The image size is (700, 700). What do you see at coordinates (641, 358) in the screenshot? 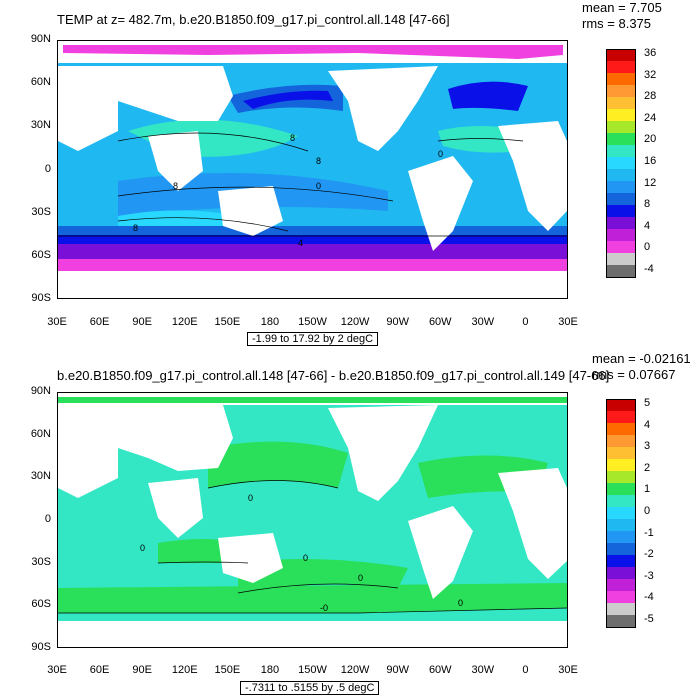
I see `panel2-mean: mean = -0.02161` at bounding box center [641, 358].